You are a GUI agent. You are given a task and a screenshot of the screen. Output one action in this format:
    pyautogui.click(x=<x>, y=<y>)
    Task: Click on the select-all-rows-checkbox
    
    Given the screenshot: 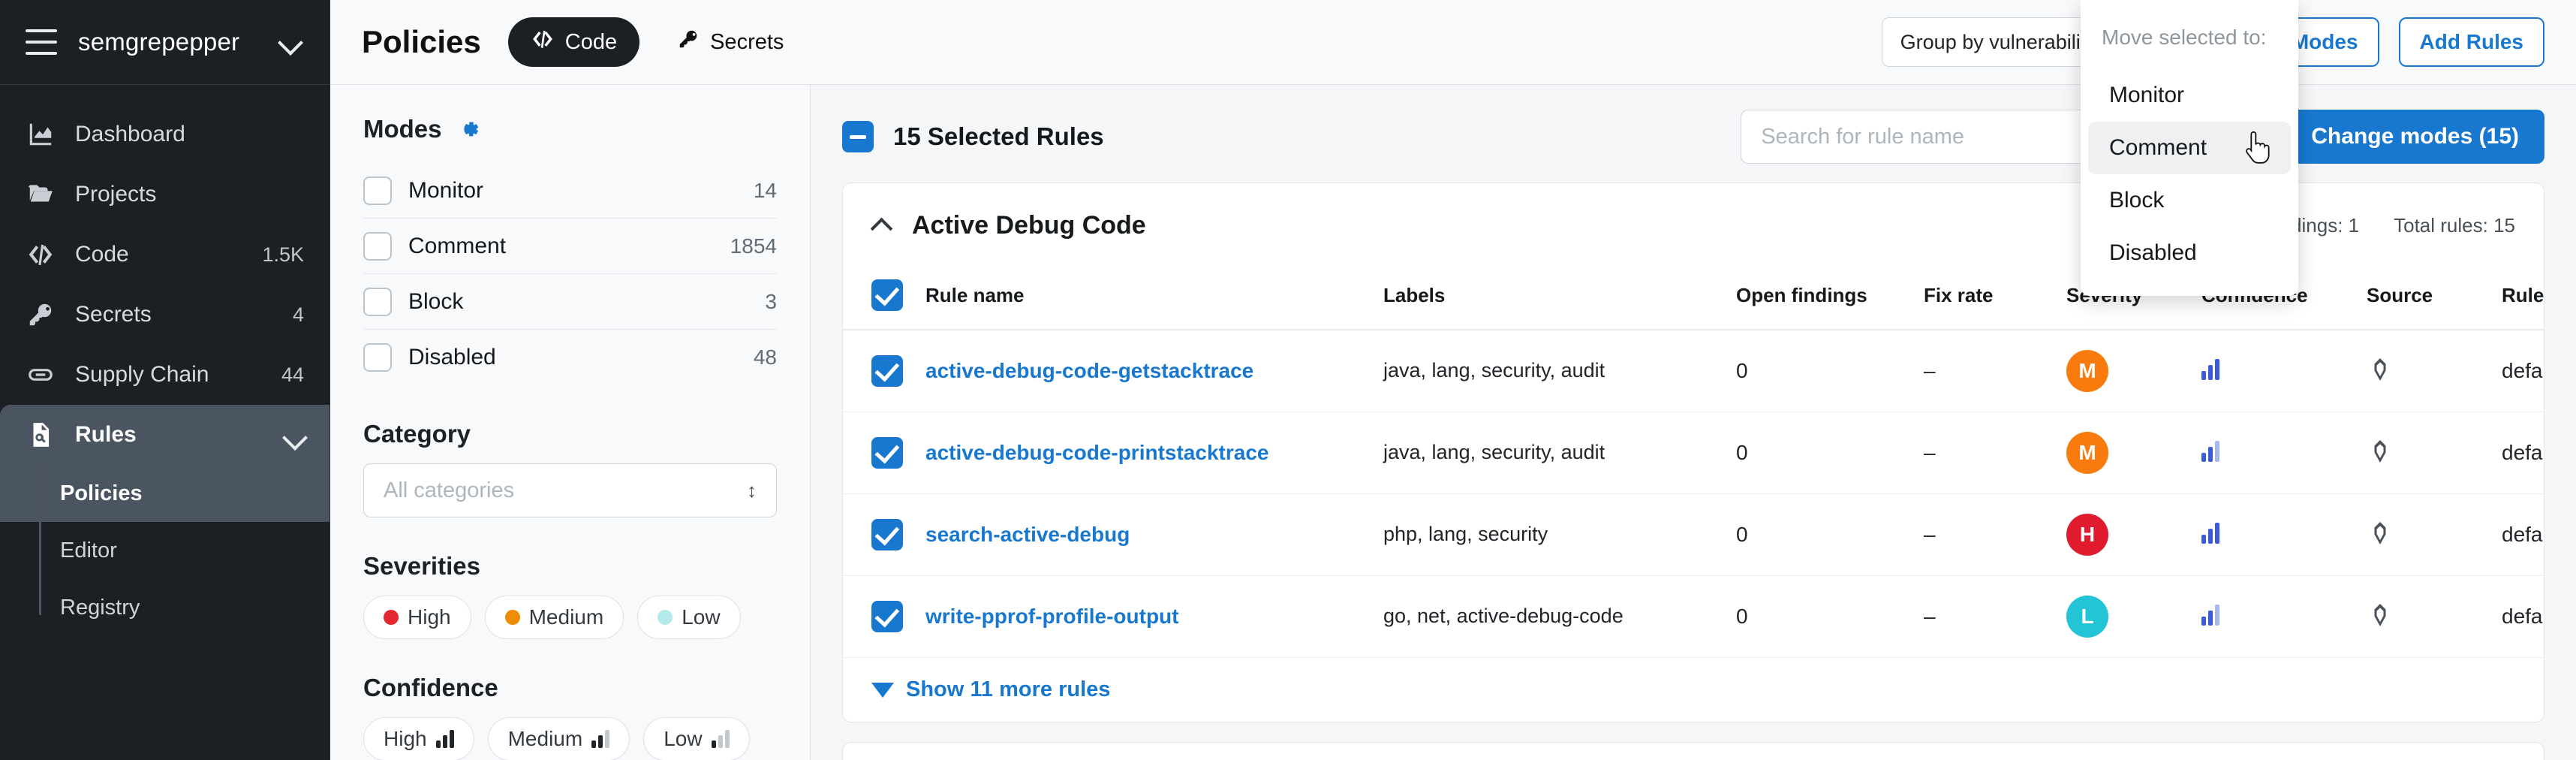 What is the action you would take?
    pyautogui.click(x=887, y=295)
    